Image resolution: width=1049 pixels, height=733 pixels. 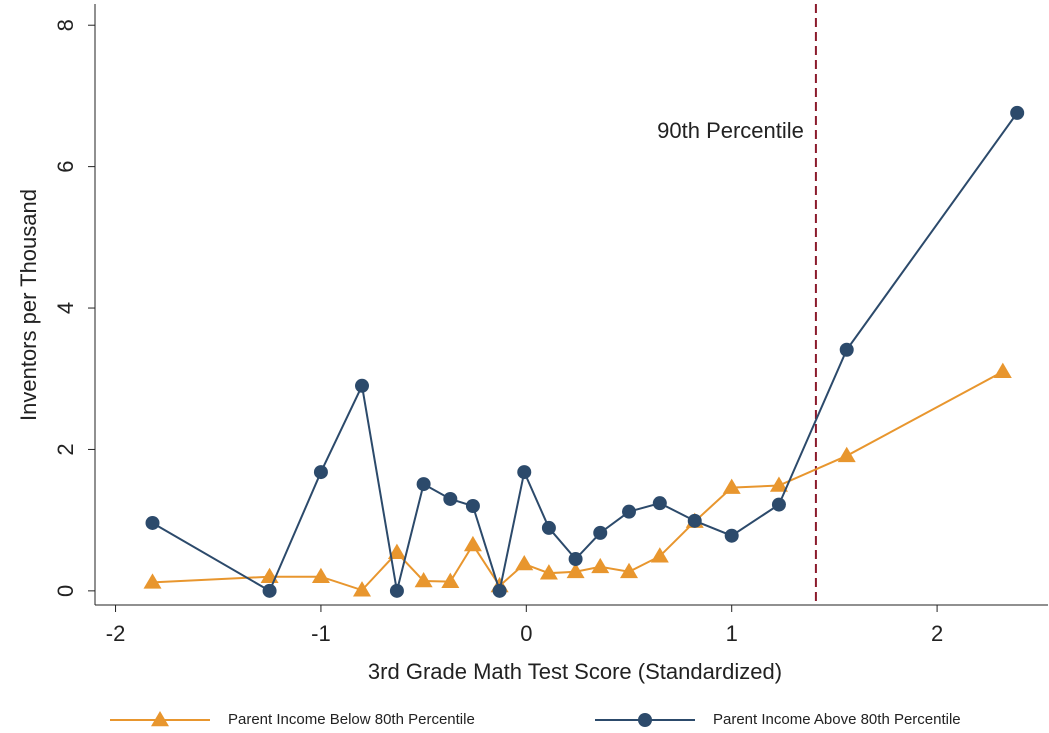 I want to click on legend-label: Parent Income Above 80th Percentile, so click(x=837, y=719).